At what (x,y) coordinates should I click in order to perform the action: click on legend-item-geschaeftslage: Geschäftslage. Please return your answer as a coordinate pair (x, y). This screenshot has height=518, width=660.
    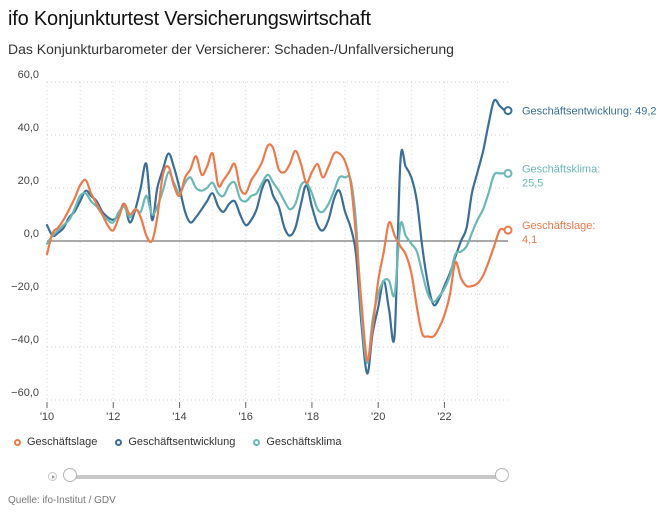
    Looking at the image, I should click on (55, 442).